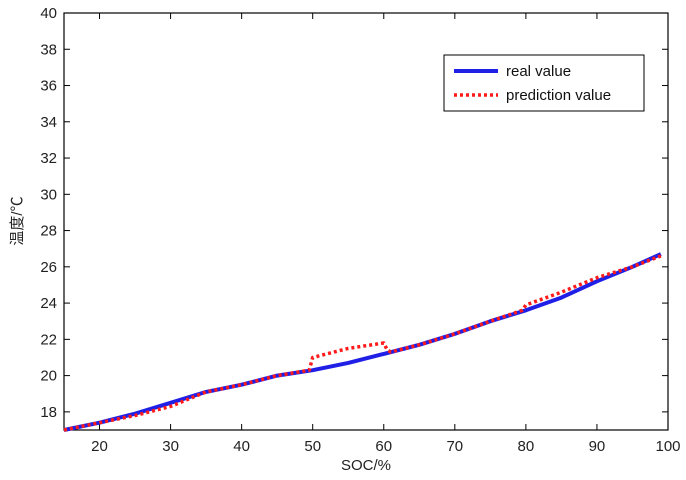 The image size is (686, 480). Describe the element at coordinates (48, 303) in the screenshot. I see `y-tick-label: 24` at that location.